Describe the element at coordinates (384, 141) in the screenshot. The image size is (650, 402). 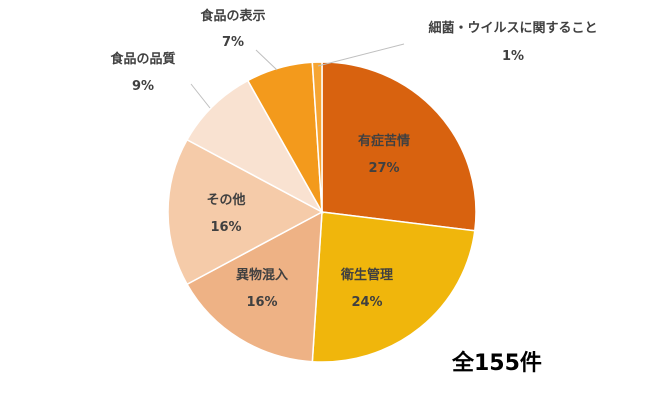
I see `slice-category-label: 有症苦情` at that location.